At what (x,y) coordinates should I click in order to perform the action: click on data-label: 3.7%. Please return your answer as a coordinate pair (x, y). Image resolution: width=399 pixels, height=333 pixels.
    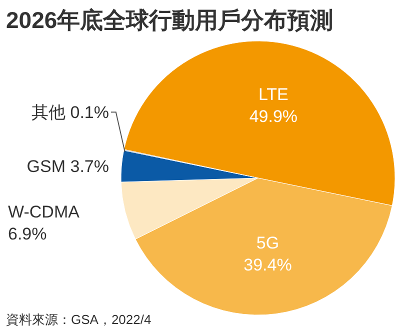
    Looking at the image, I should click on (89, 166).